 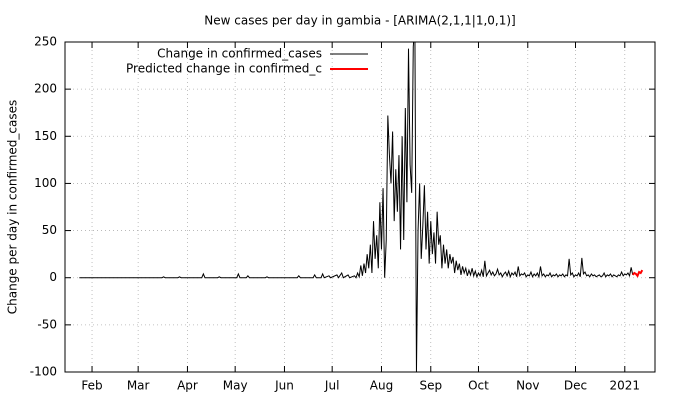 What do you see at coordinates (45, 183) in the screenshot?
I see `y-tick-label: 100` at bounding box center [45, 183].